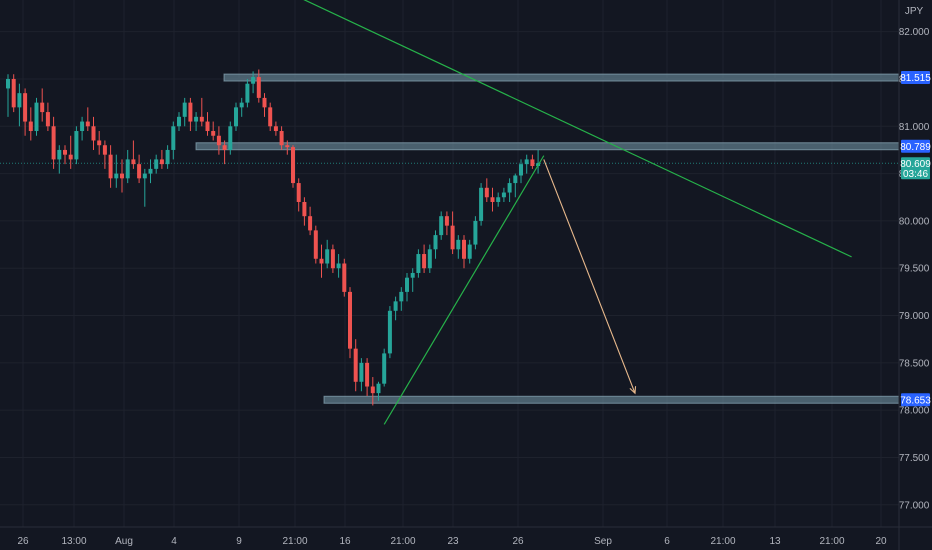  What do you see at coordinates (914, 316) in the screenshot?
I see `y-tick-label: 79.000` at bounding box center [914, 316].